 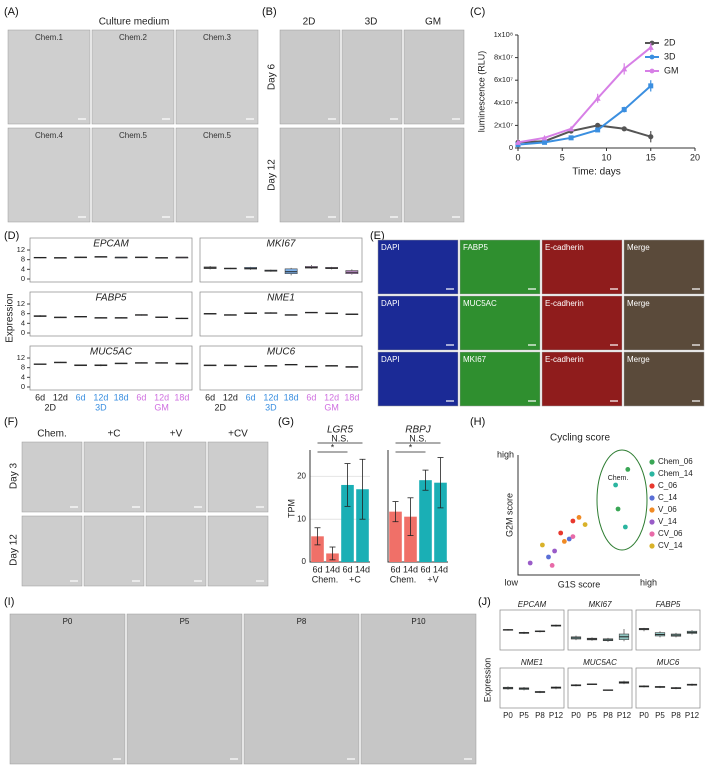 I want to click on legend-label: V_06, so click(x=667, y=509).